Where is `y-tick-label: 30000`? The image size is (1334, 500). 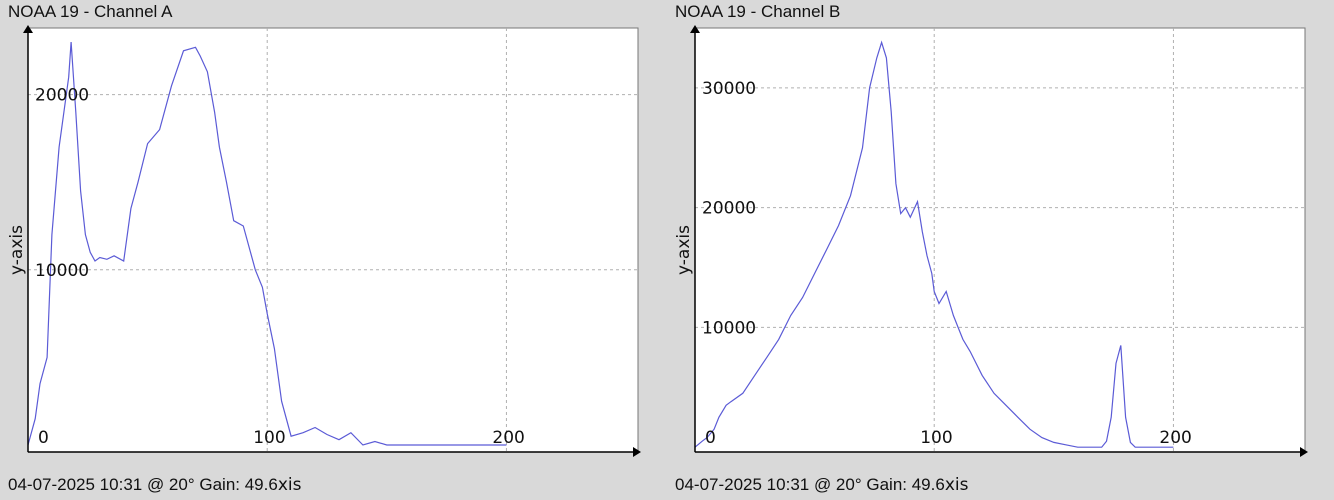
y-tick-label: 30000 is located at coordinates (729, 89).